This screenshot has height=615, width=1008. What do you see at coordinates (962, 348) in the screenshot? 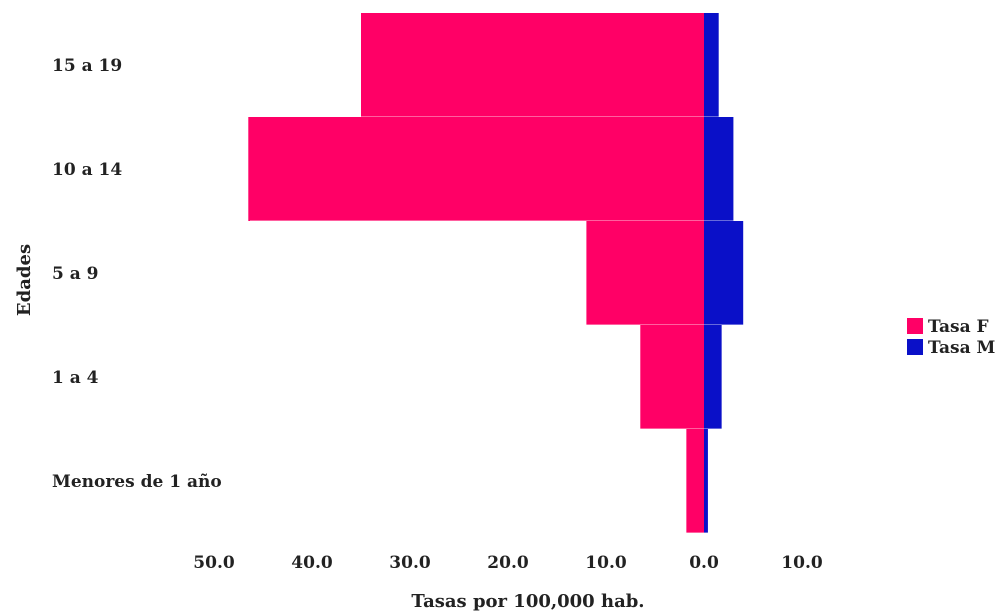
I see `legend-label: Tasa M` at bounding box center [962, 348].